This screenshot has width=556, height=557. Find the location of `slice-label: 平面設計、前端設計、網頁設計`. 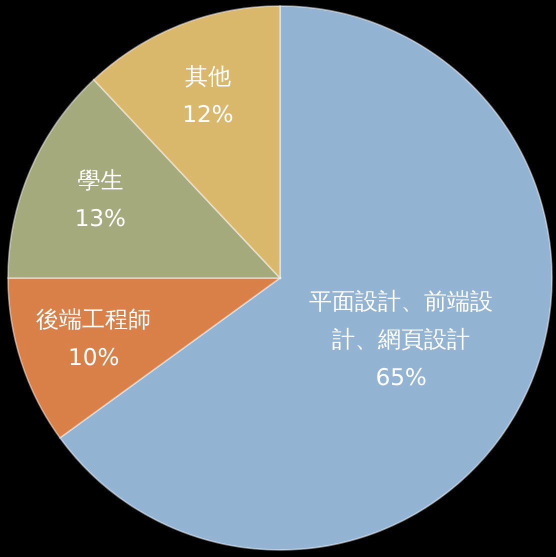

slice-label: 平面設計、前端設計、網頁設計 is located at coordinates (401, 321).